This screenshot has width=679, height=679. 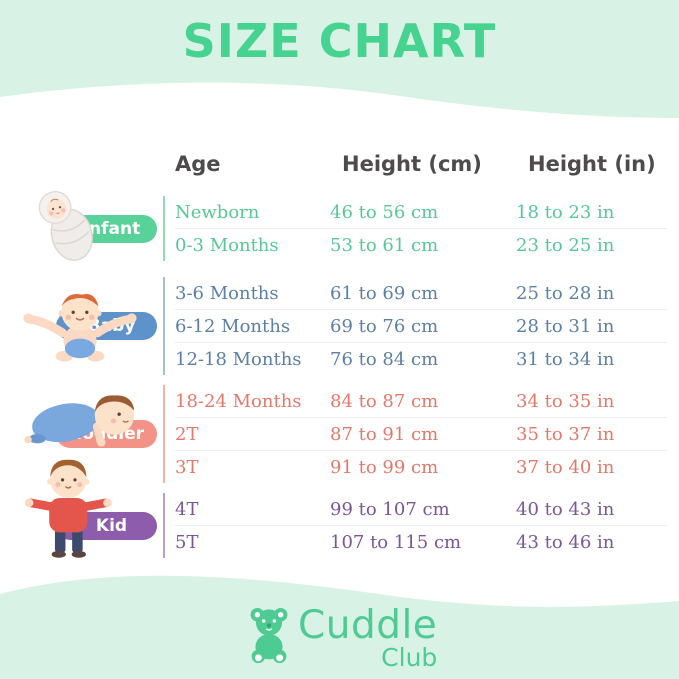 What do you see at coordinates (111, 228) in the screenshot?
I see `infant-category-label: Infant` at bounding box center [111, 228].